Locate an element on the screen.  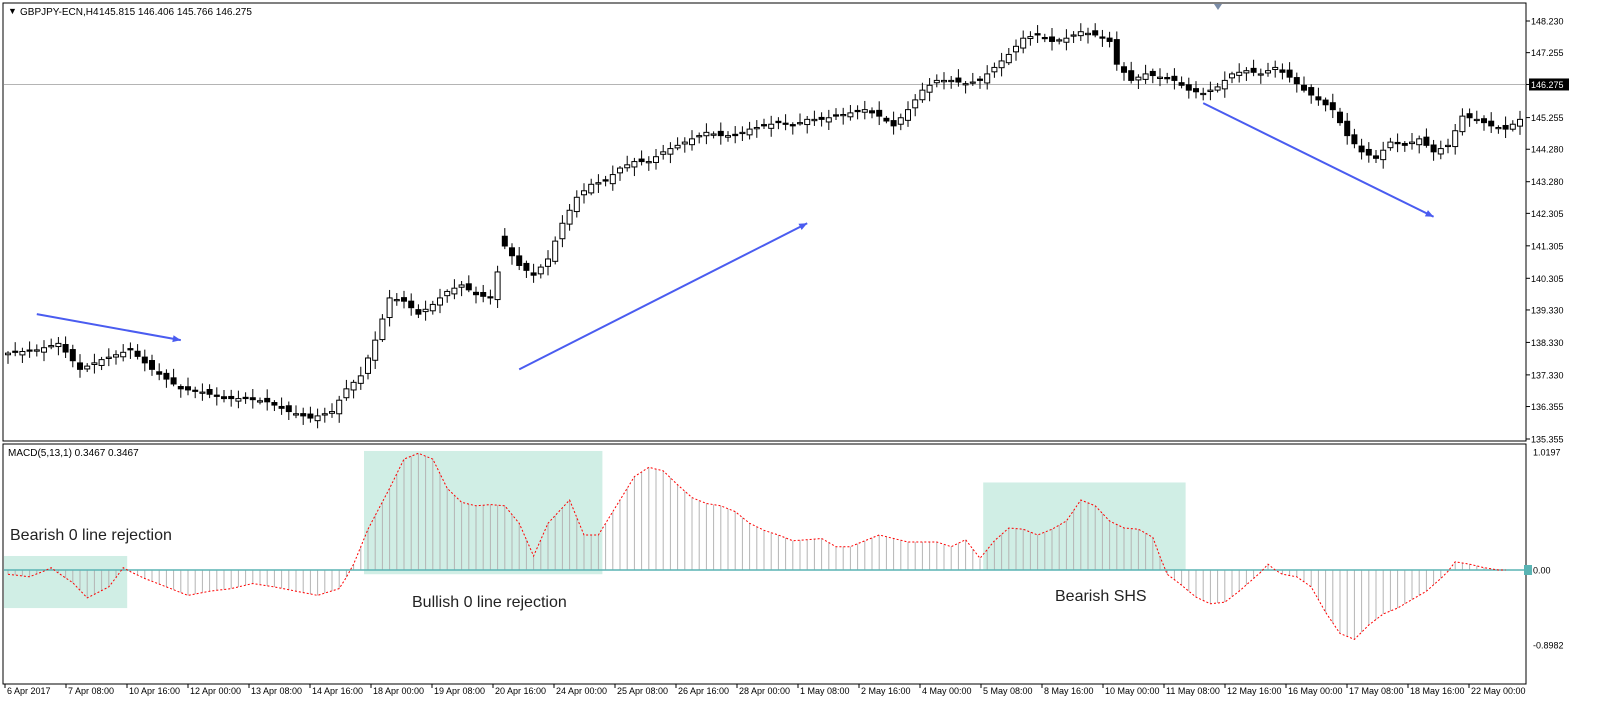
svg-text: 28 Apr 00:00 is located at coordinates (764, 691).